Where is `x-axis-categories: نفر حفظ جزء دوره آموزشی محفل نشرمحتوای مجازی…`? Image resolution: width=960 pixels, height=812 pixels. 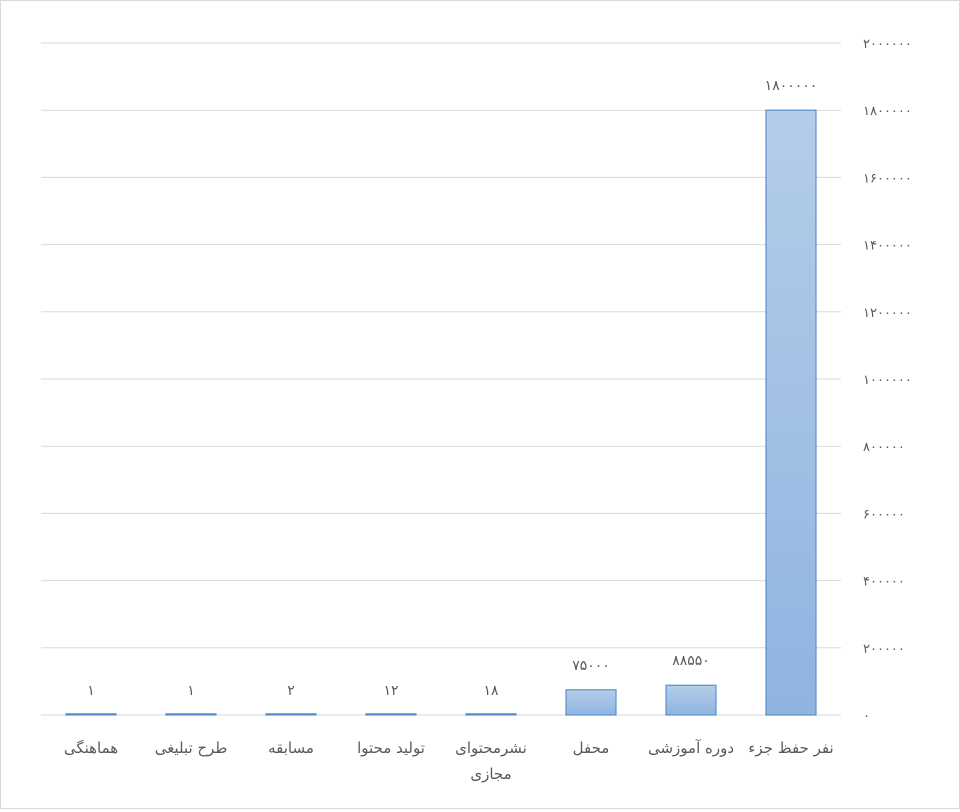 x-axis-categories: نفر حفظ جزء دوره آموزشی محفل نشرمحتوای مجازی… is located at coordinates (449, 761).